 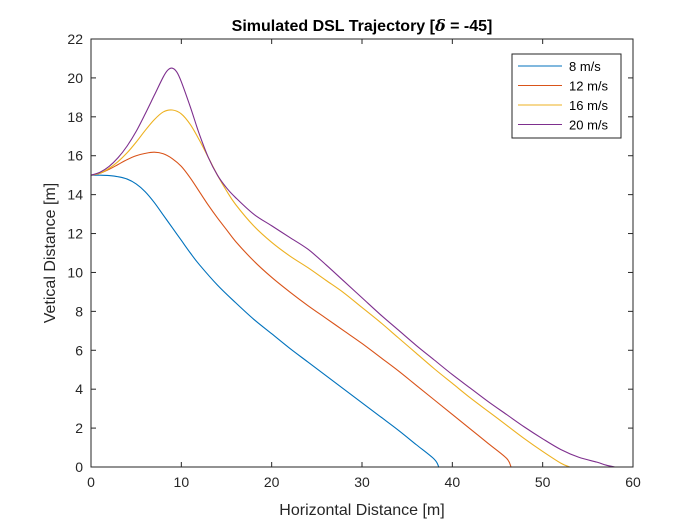 I want to click on y-tick-label: 8, so click(x=79, y=311).